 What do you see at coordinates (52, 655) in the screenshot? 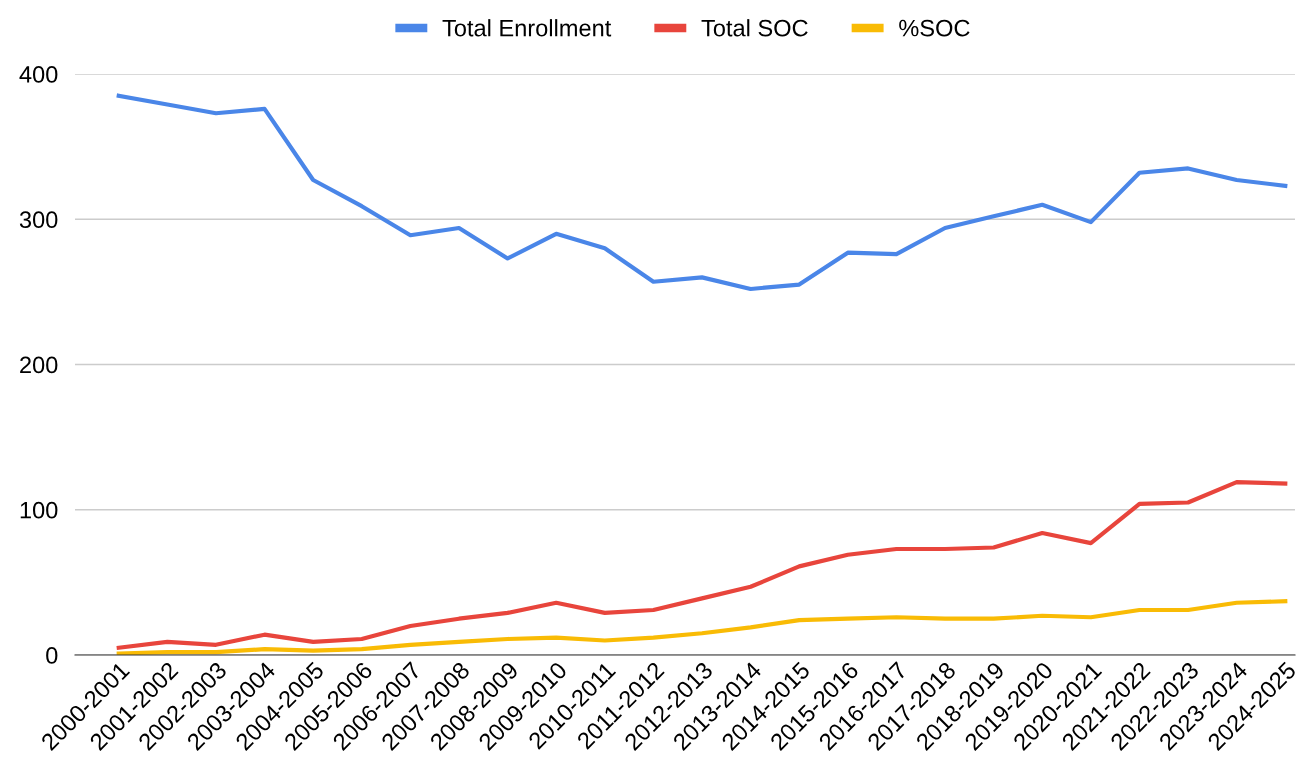
I see `y-tick-label: 0` at bounding box center [52, 655].